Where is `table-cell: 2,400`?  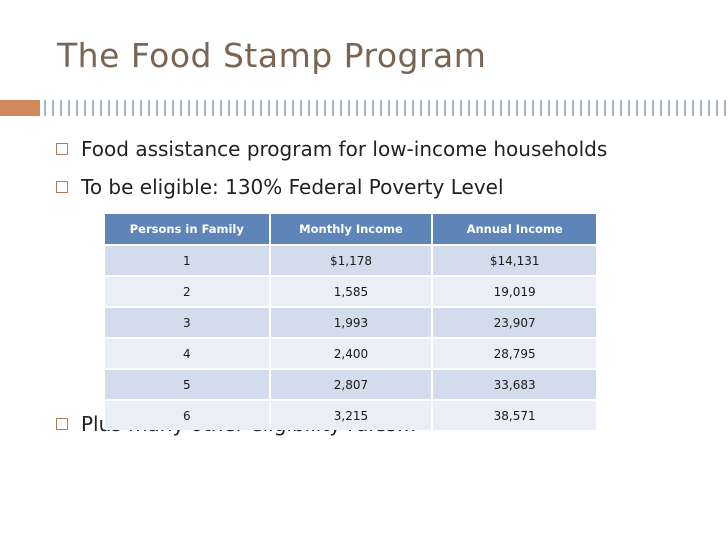 table-cell: 2,400 is located at coordinates (351, 353).